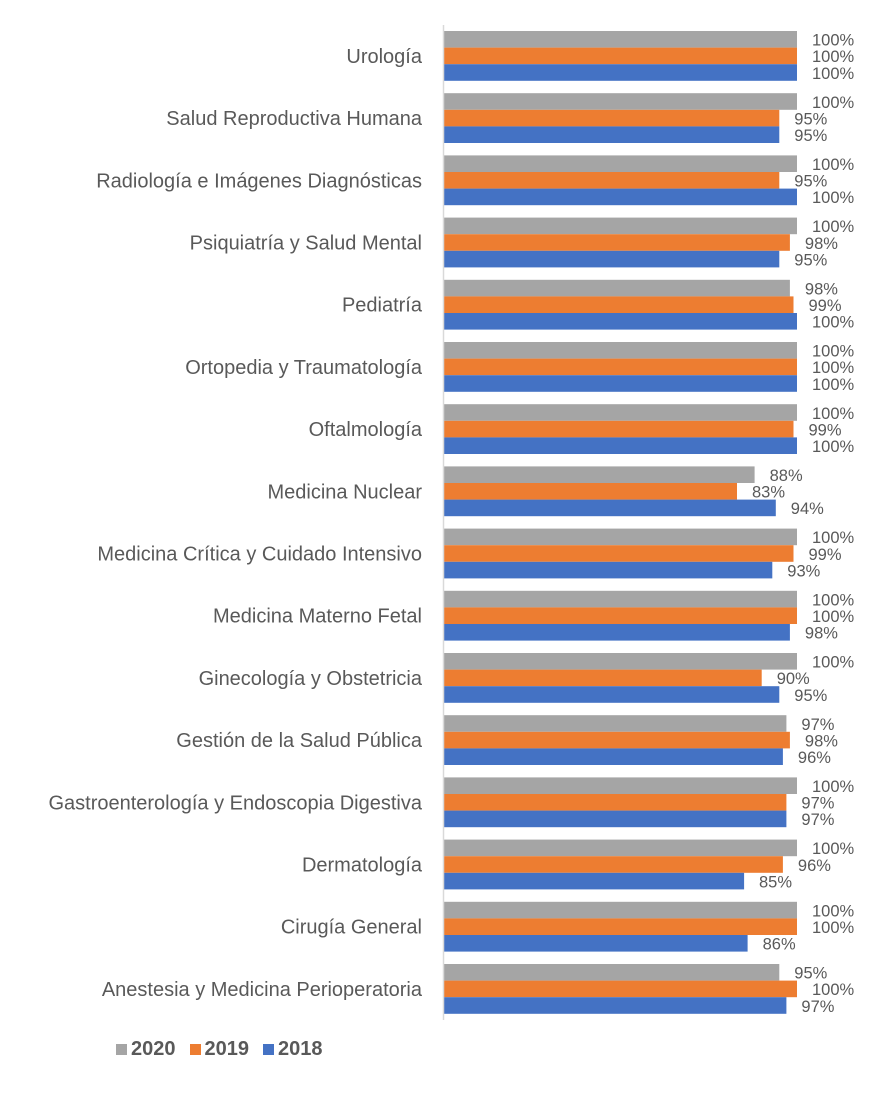 This screenshot has height=1093, width=891. What do you see at coordinates (620, 785) in the screenshot?
I see `bar-2020-gastroenterologia-y-endoscopia-digestiva` at bounding box center [620, 785].